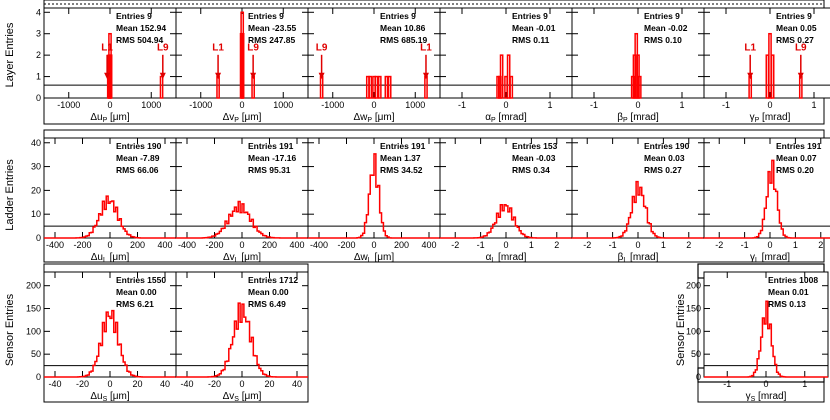 This screenshot has height=420, width=830. I want to click on x-tick-label: -400, so click(55, 245).